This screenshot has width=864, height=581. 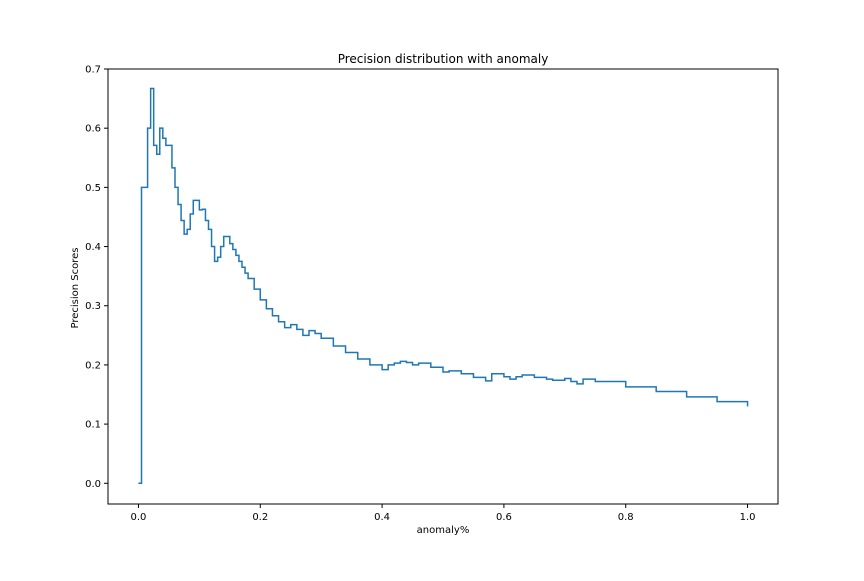 What do you see at coordinates (93, 70) in the screenshot?
I see `y-tick-label: 0.7` at bounding box center [93, 70].